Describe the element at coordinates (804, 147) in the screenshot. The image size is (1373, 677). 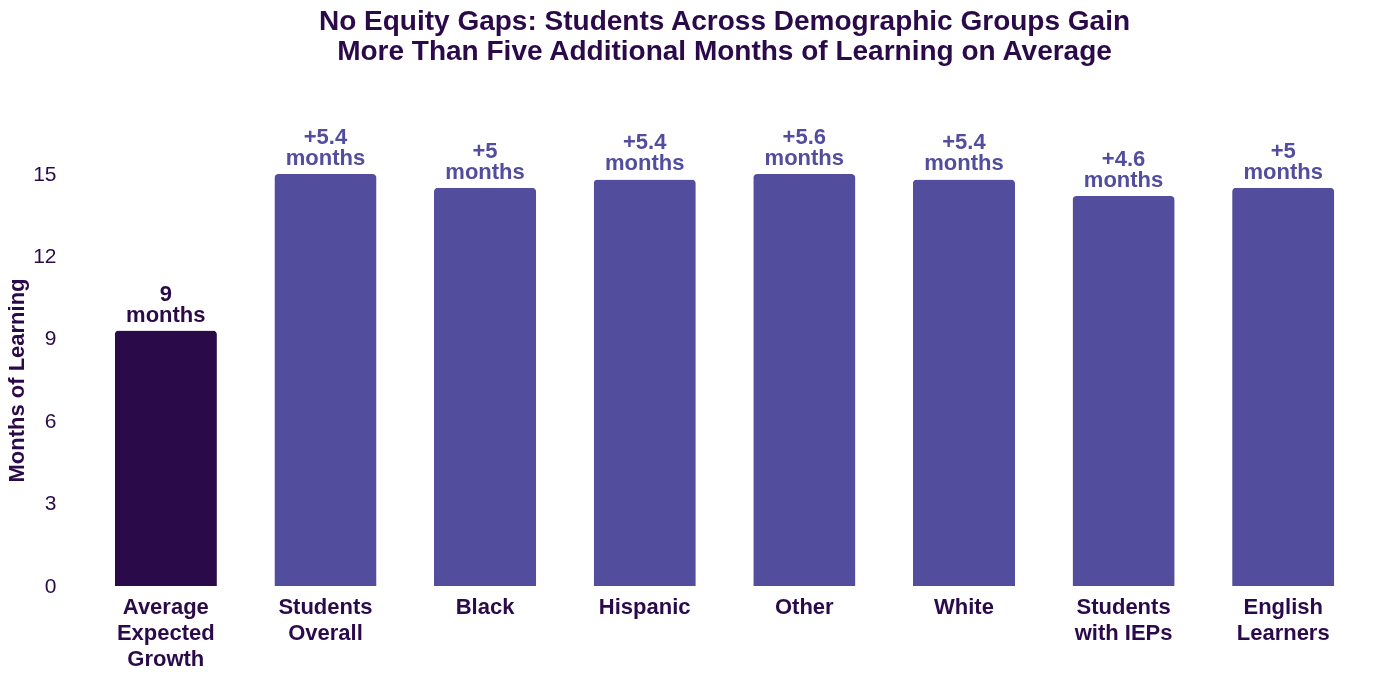
I see `annotation: +5.6 months` at that location.